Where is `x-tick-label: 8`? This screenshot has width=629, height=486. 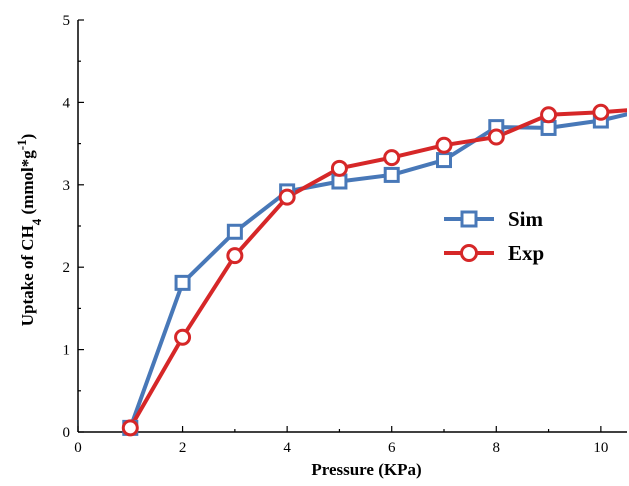
x-tick-label: 8 is located at coordinates (497, 448).